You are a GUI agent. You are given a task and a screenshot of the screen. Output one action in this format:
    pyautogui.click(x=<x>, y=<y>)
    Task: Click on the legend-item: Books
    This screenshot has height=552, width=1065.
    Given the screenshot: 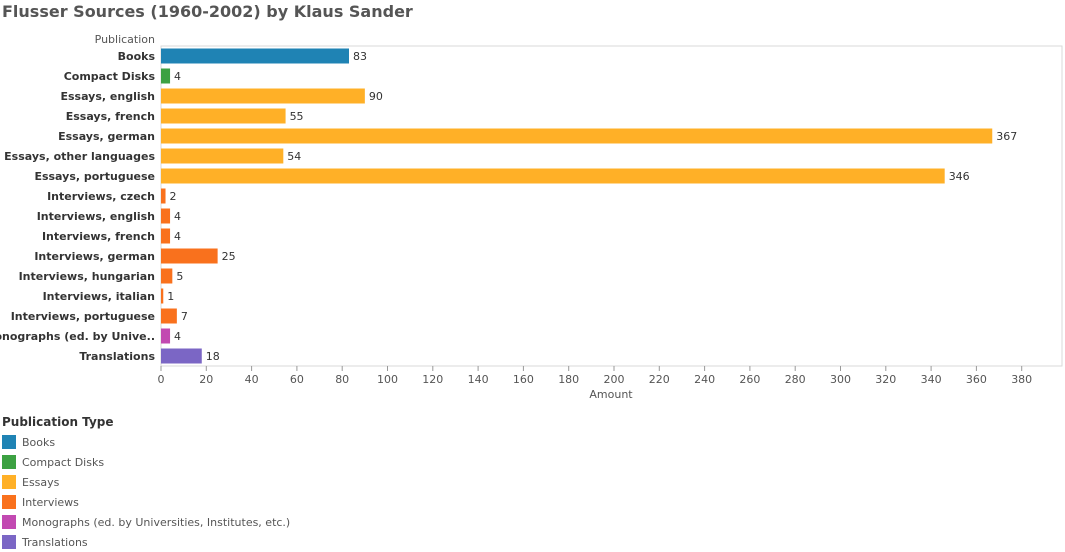 What is the action you would take?
    pyautogui.click(x=146, y=442)
    